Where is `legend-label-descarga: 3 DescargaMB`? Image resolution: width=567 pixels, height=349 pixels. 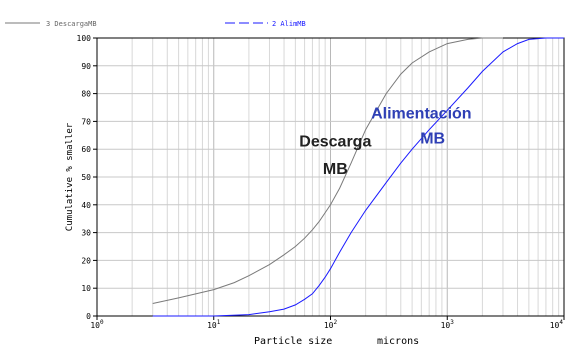 legend-label-descarga: 3 DescargaMB is located at coordinates (71, 24).